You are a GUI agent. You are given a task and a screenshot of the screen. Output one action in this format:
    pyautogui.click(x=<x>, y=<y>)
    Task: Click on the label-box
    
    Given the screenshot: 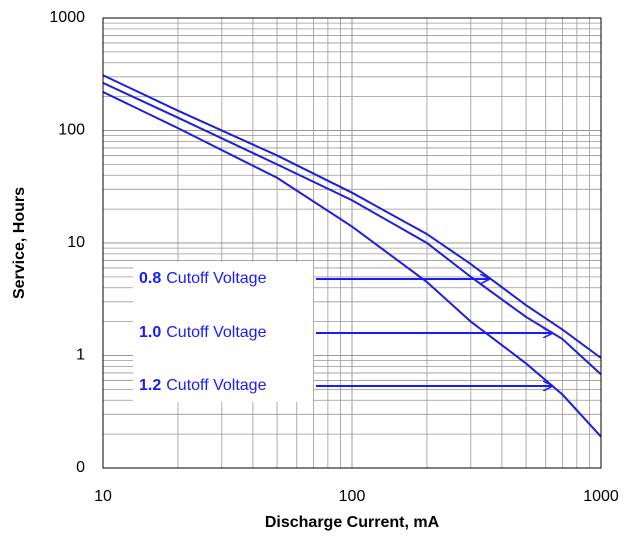 What is the action you would take?
    pyautogui.click(x=223, y=332)
    